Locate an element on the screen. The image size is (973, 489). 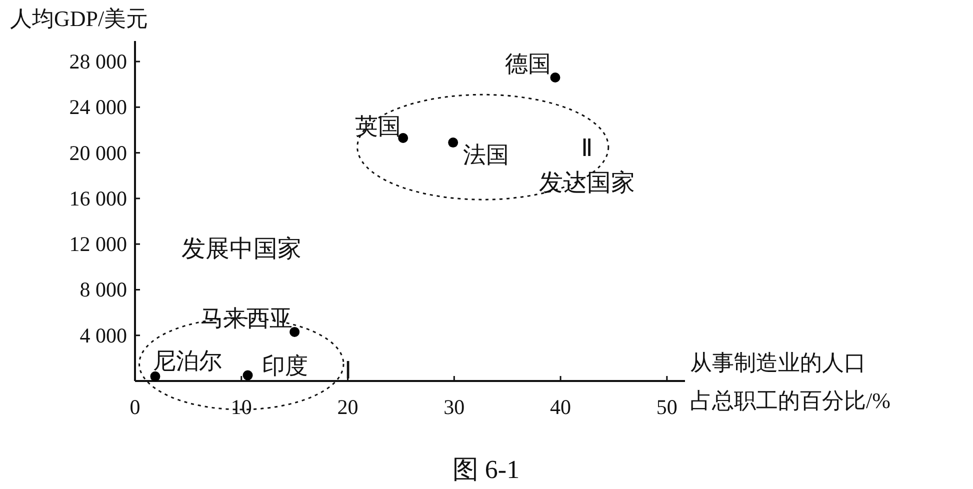
y-tick-label: 4 000 is located at coordinates (103, 335).